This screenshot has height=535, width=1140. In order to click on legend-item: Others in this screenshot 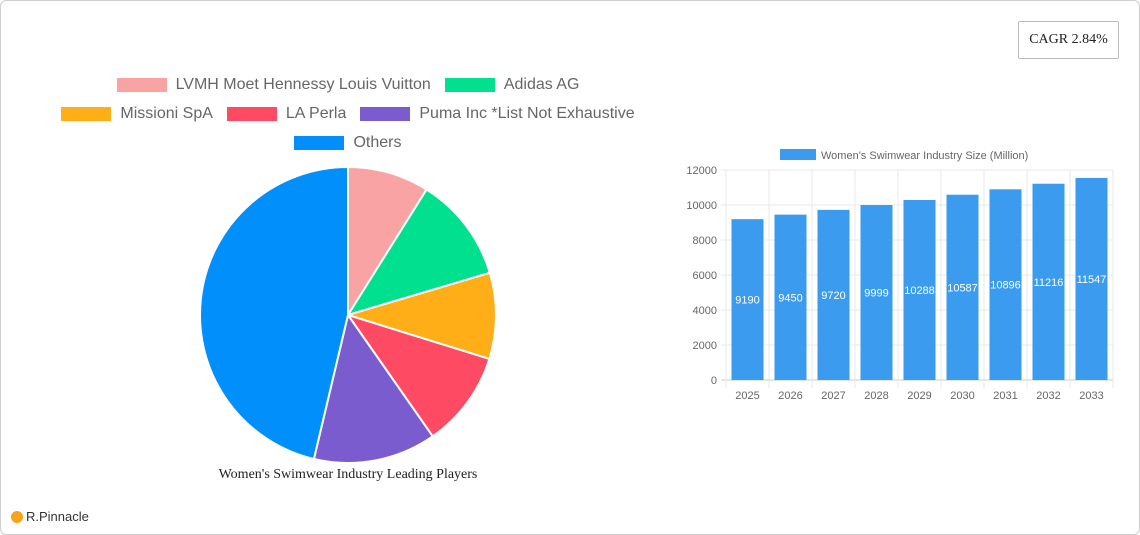, I will do `click(348, 143)`.